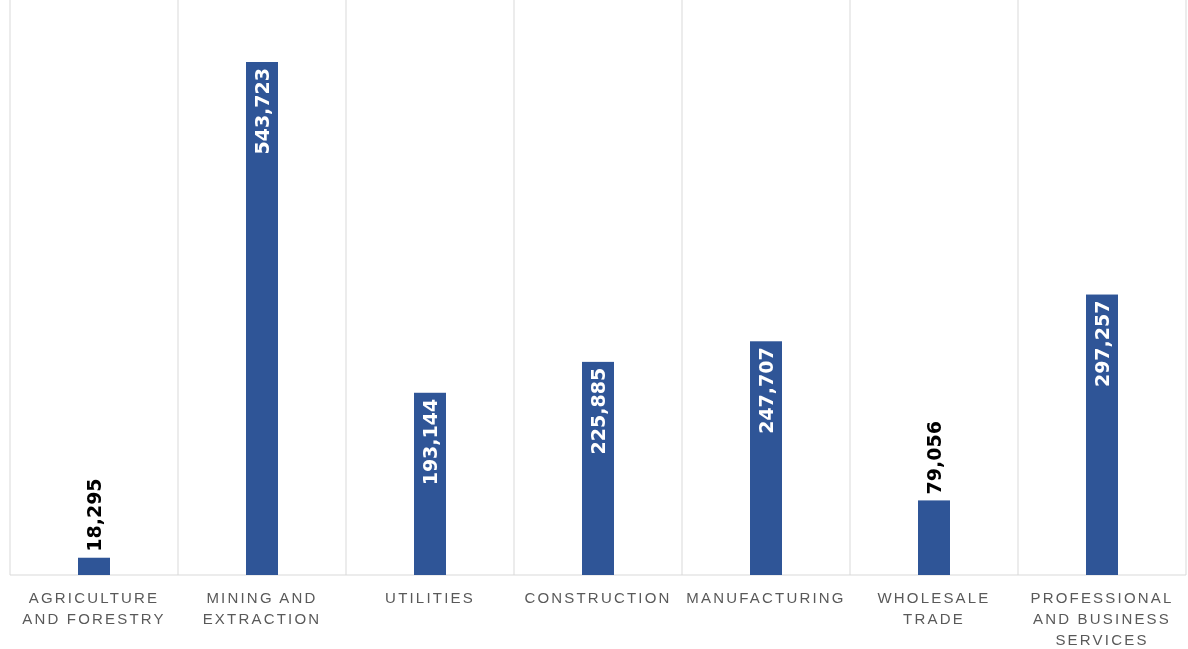 The height and width of the screenshot is (649, 1188). I want to click on x-tick-label: PROFESSIONAL AND BUSINESS SERVICES, so click(1102, 618).